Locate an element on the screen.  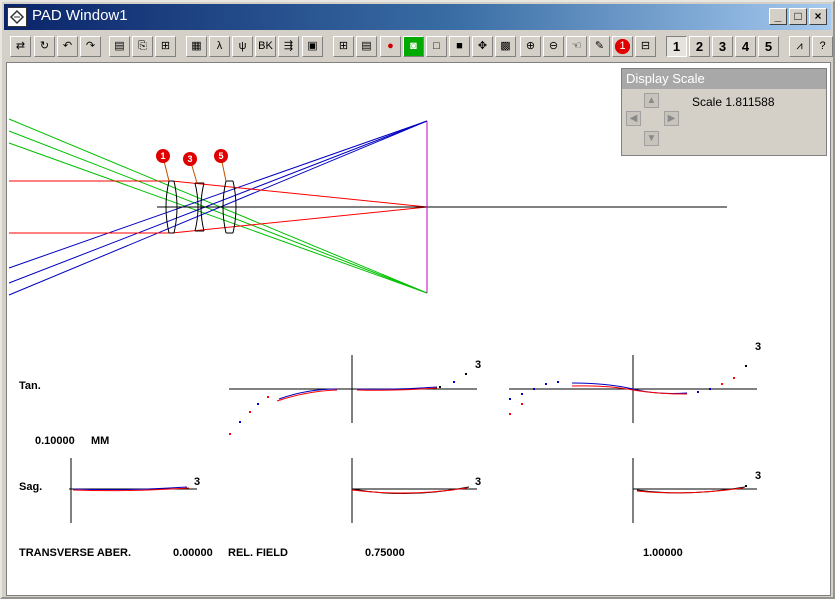
refresh-icon: ↻ is located at coordinates (44, 46).